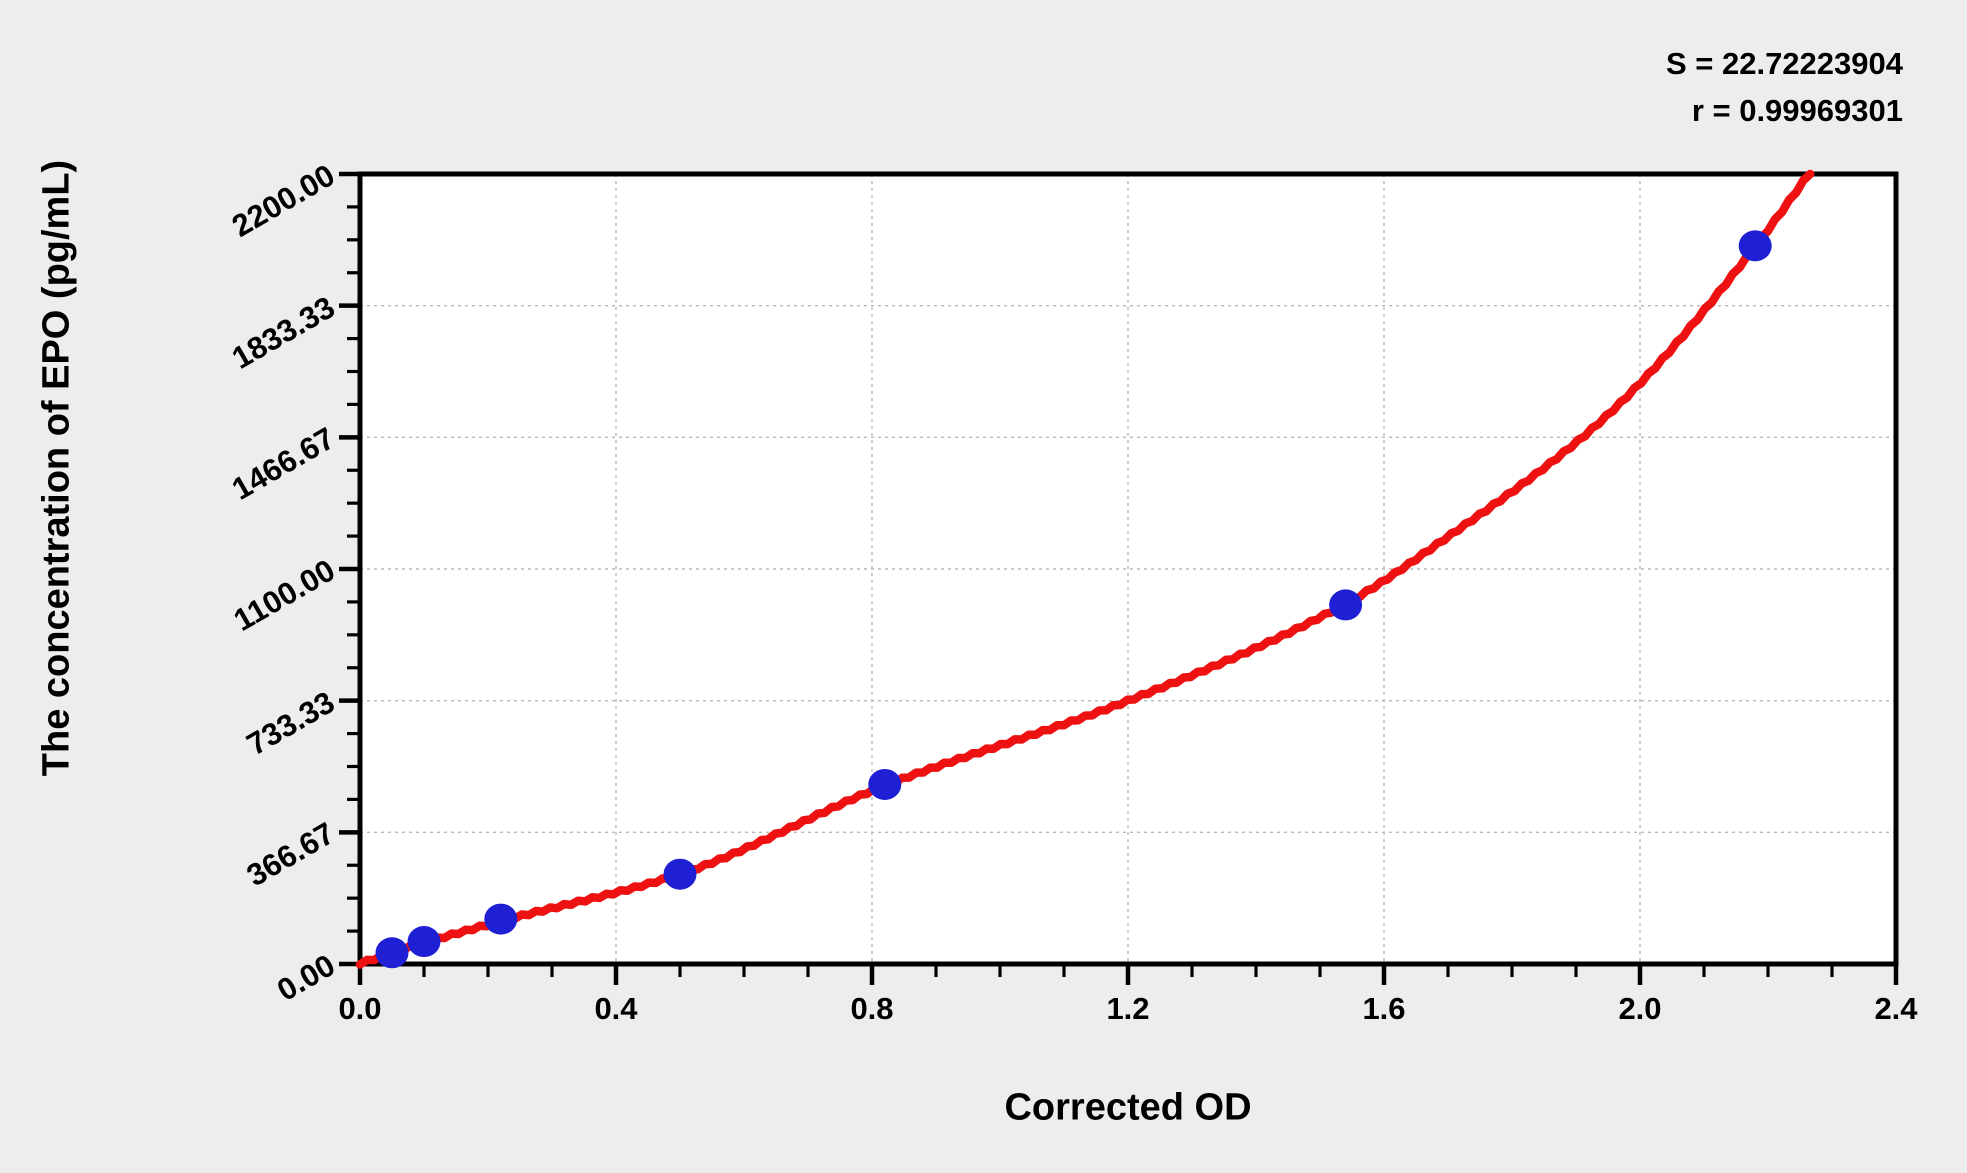 The image size is (1967, 1173). What do you see at coordinates (1640, 1008) in the screenshot?
I see `x-tick-label: 2.0` at bounding box center [1640, 1008].